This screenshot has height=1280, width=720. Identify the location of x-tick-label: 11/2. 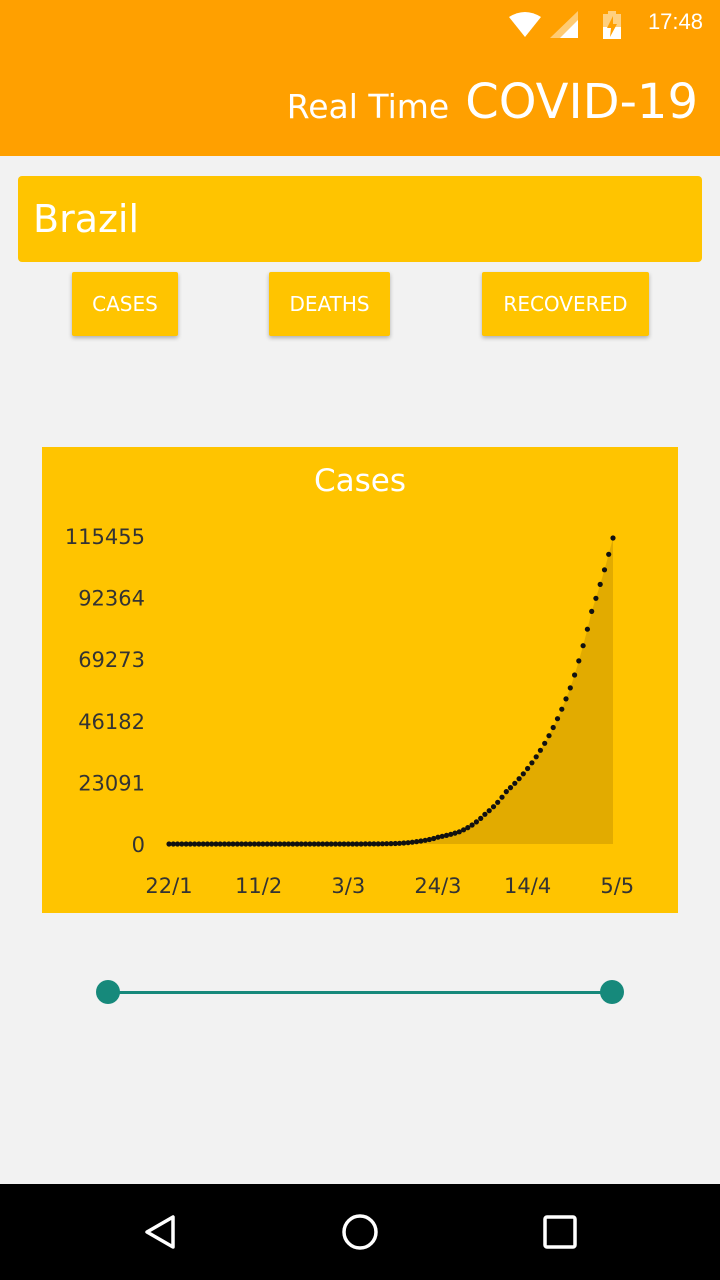
(258, 886).